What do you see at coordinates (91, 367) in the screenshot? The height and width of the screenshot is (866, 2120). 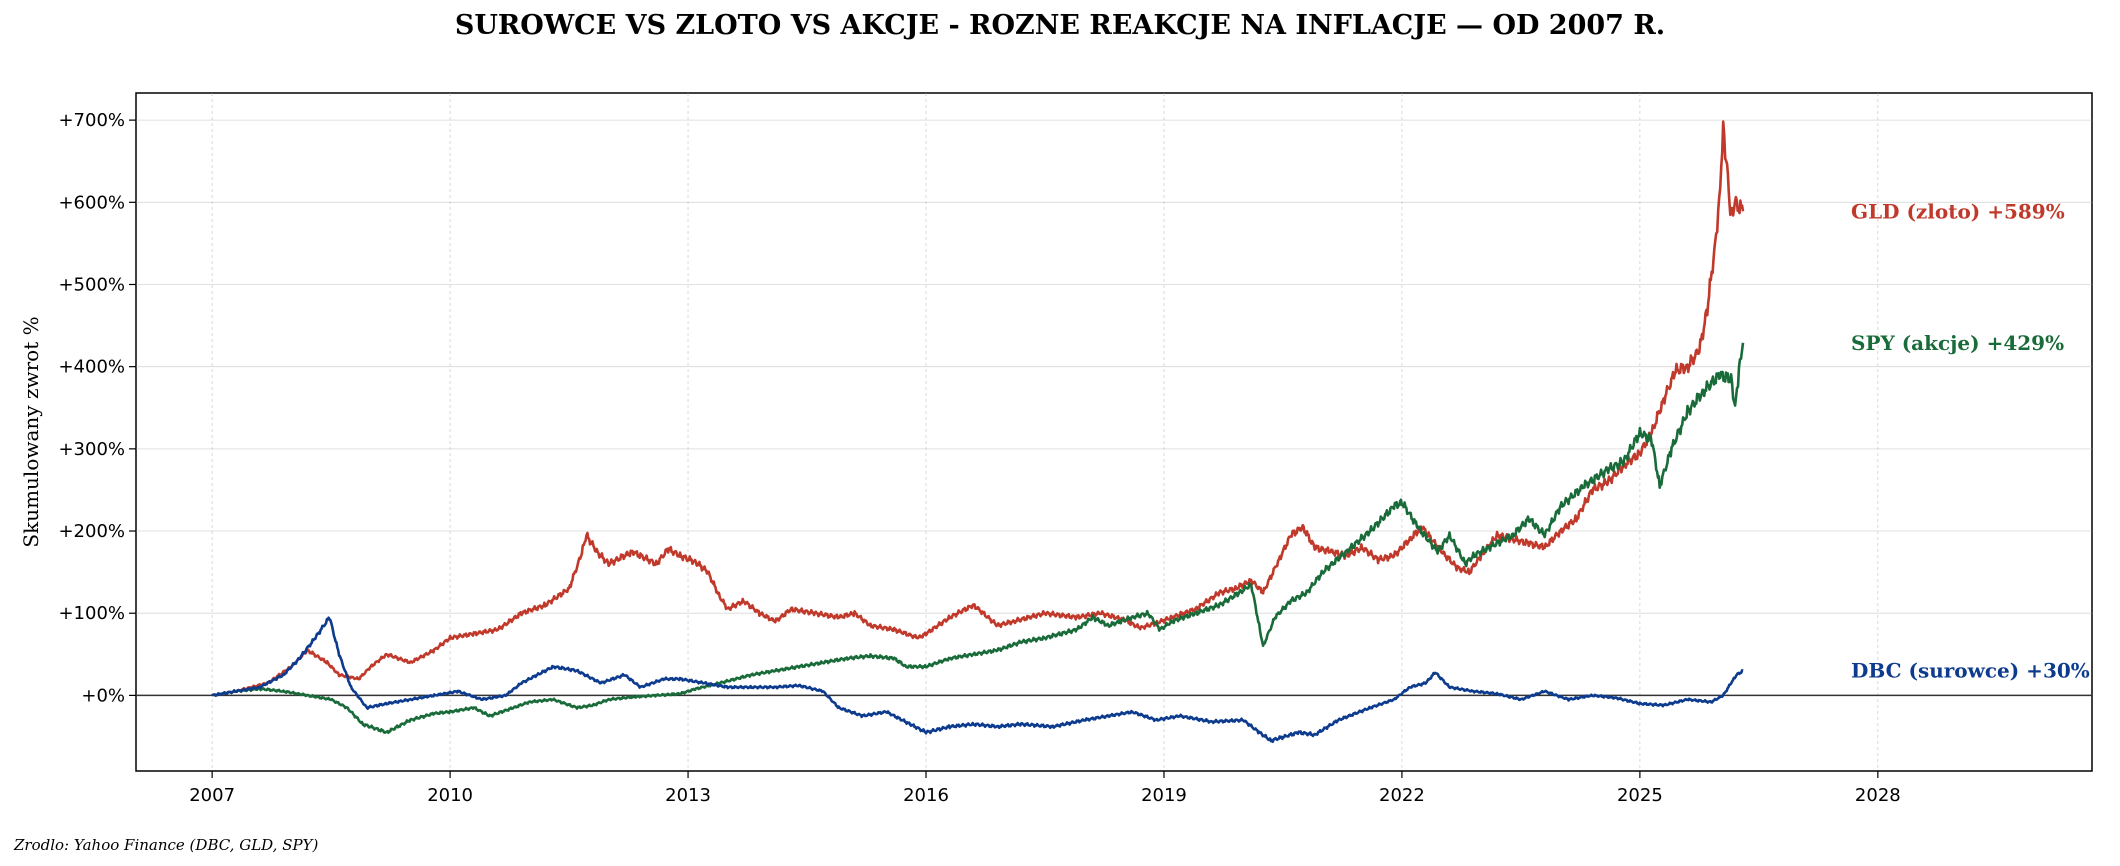 I see `y-tick-label: +400%` at bounding box center [91, 367].